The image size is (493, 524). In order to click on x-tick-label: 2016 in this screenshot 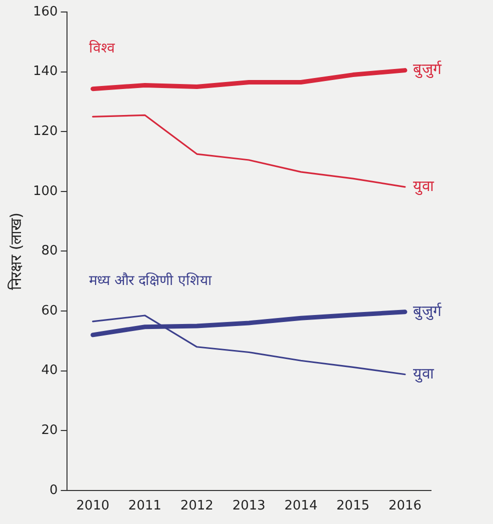, I will do `click(405, 506)`.